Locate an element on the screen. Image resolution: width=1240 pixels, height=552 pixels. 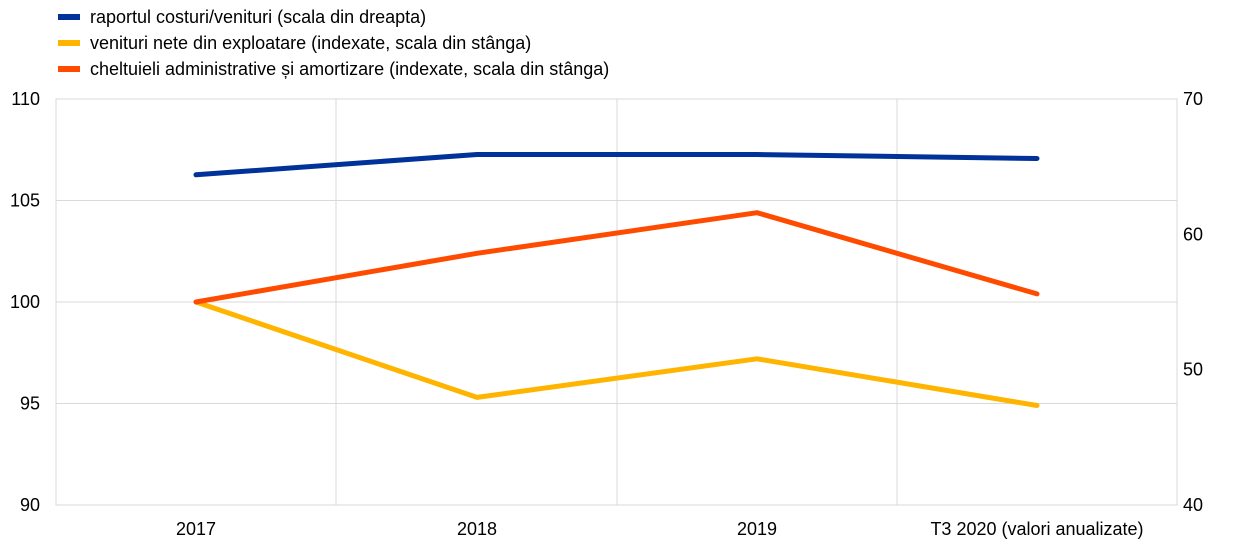
legend-swatch-admin-expenses is located at coordinates (69, 69).